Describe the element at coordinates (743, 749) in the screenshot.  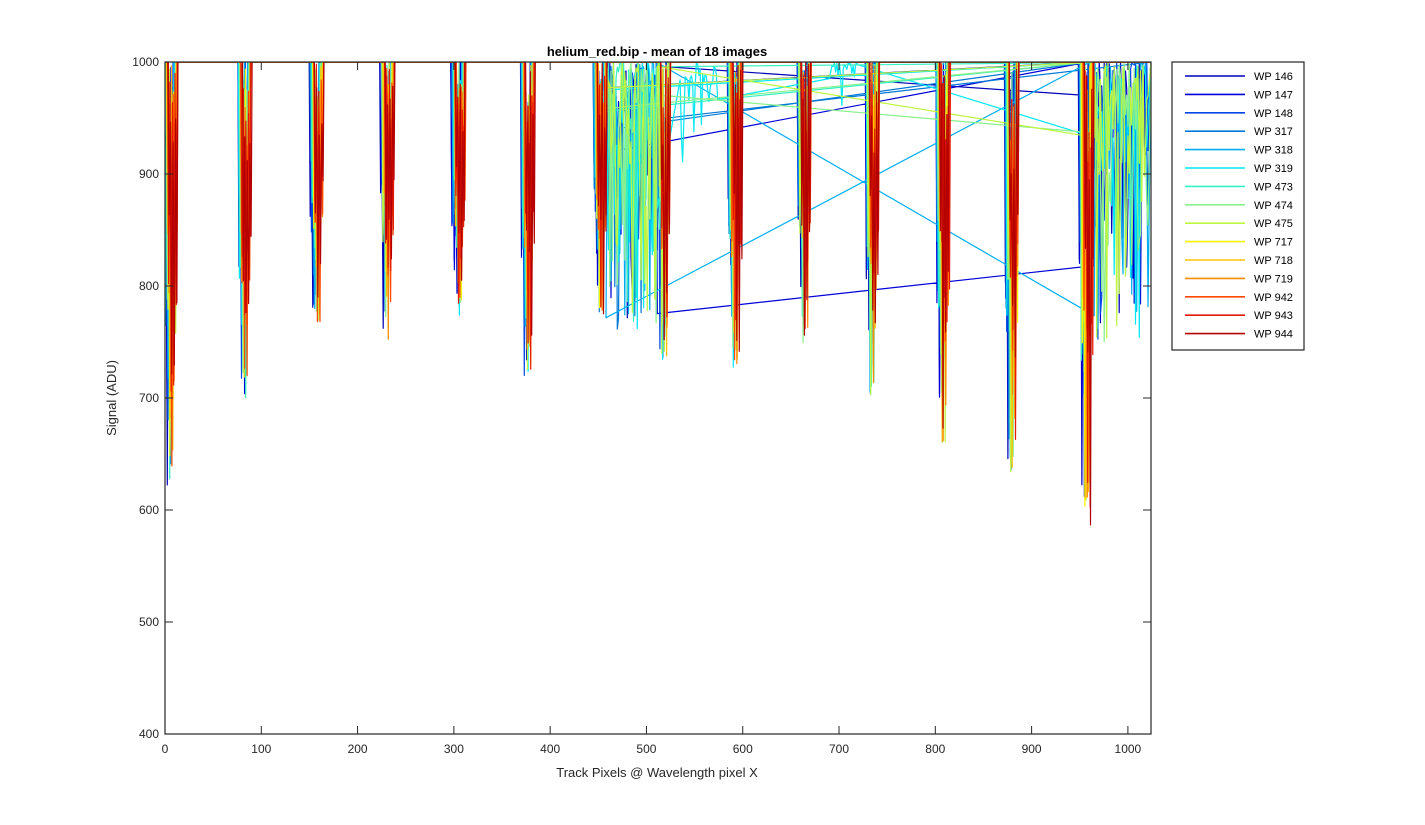
I see `x-tick-label: 600` at that location.